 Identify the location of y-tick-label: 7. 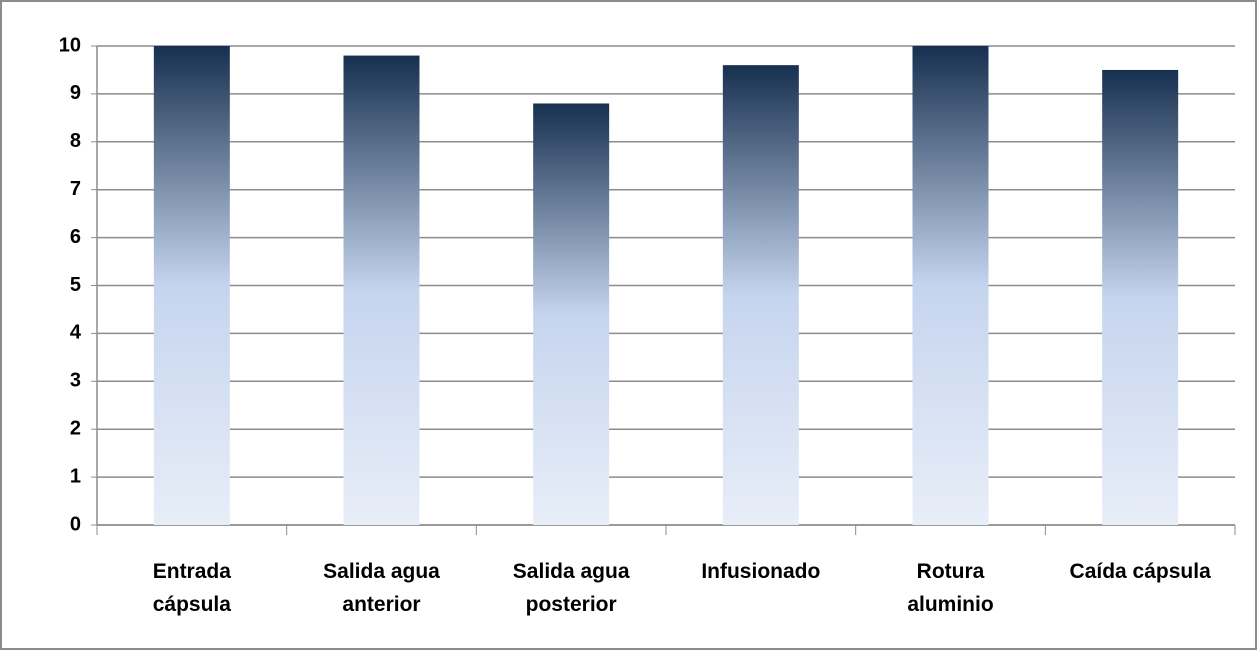
(75, 189).